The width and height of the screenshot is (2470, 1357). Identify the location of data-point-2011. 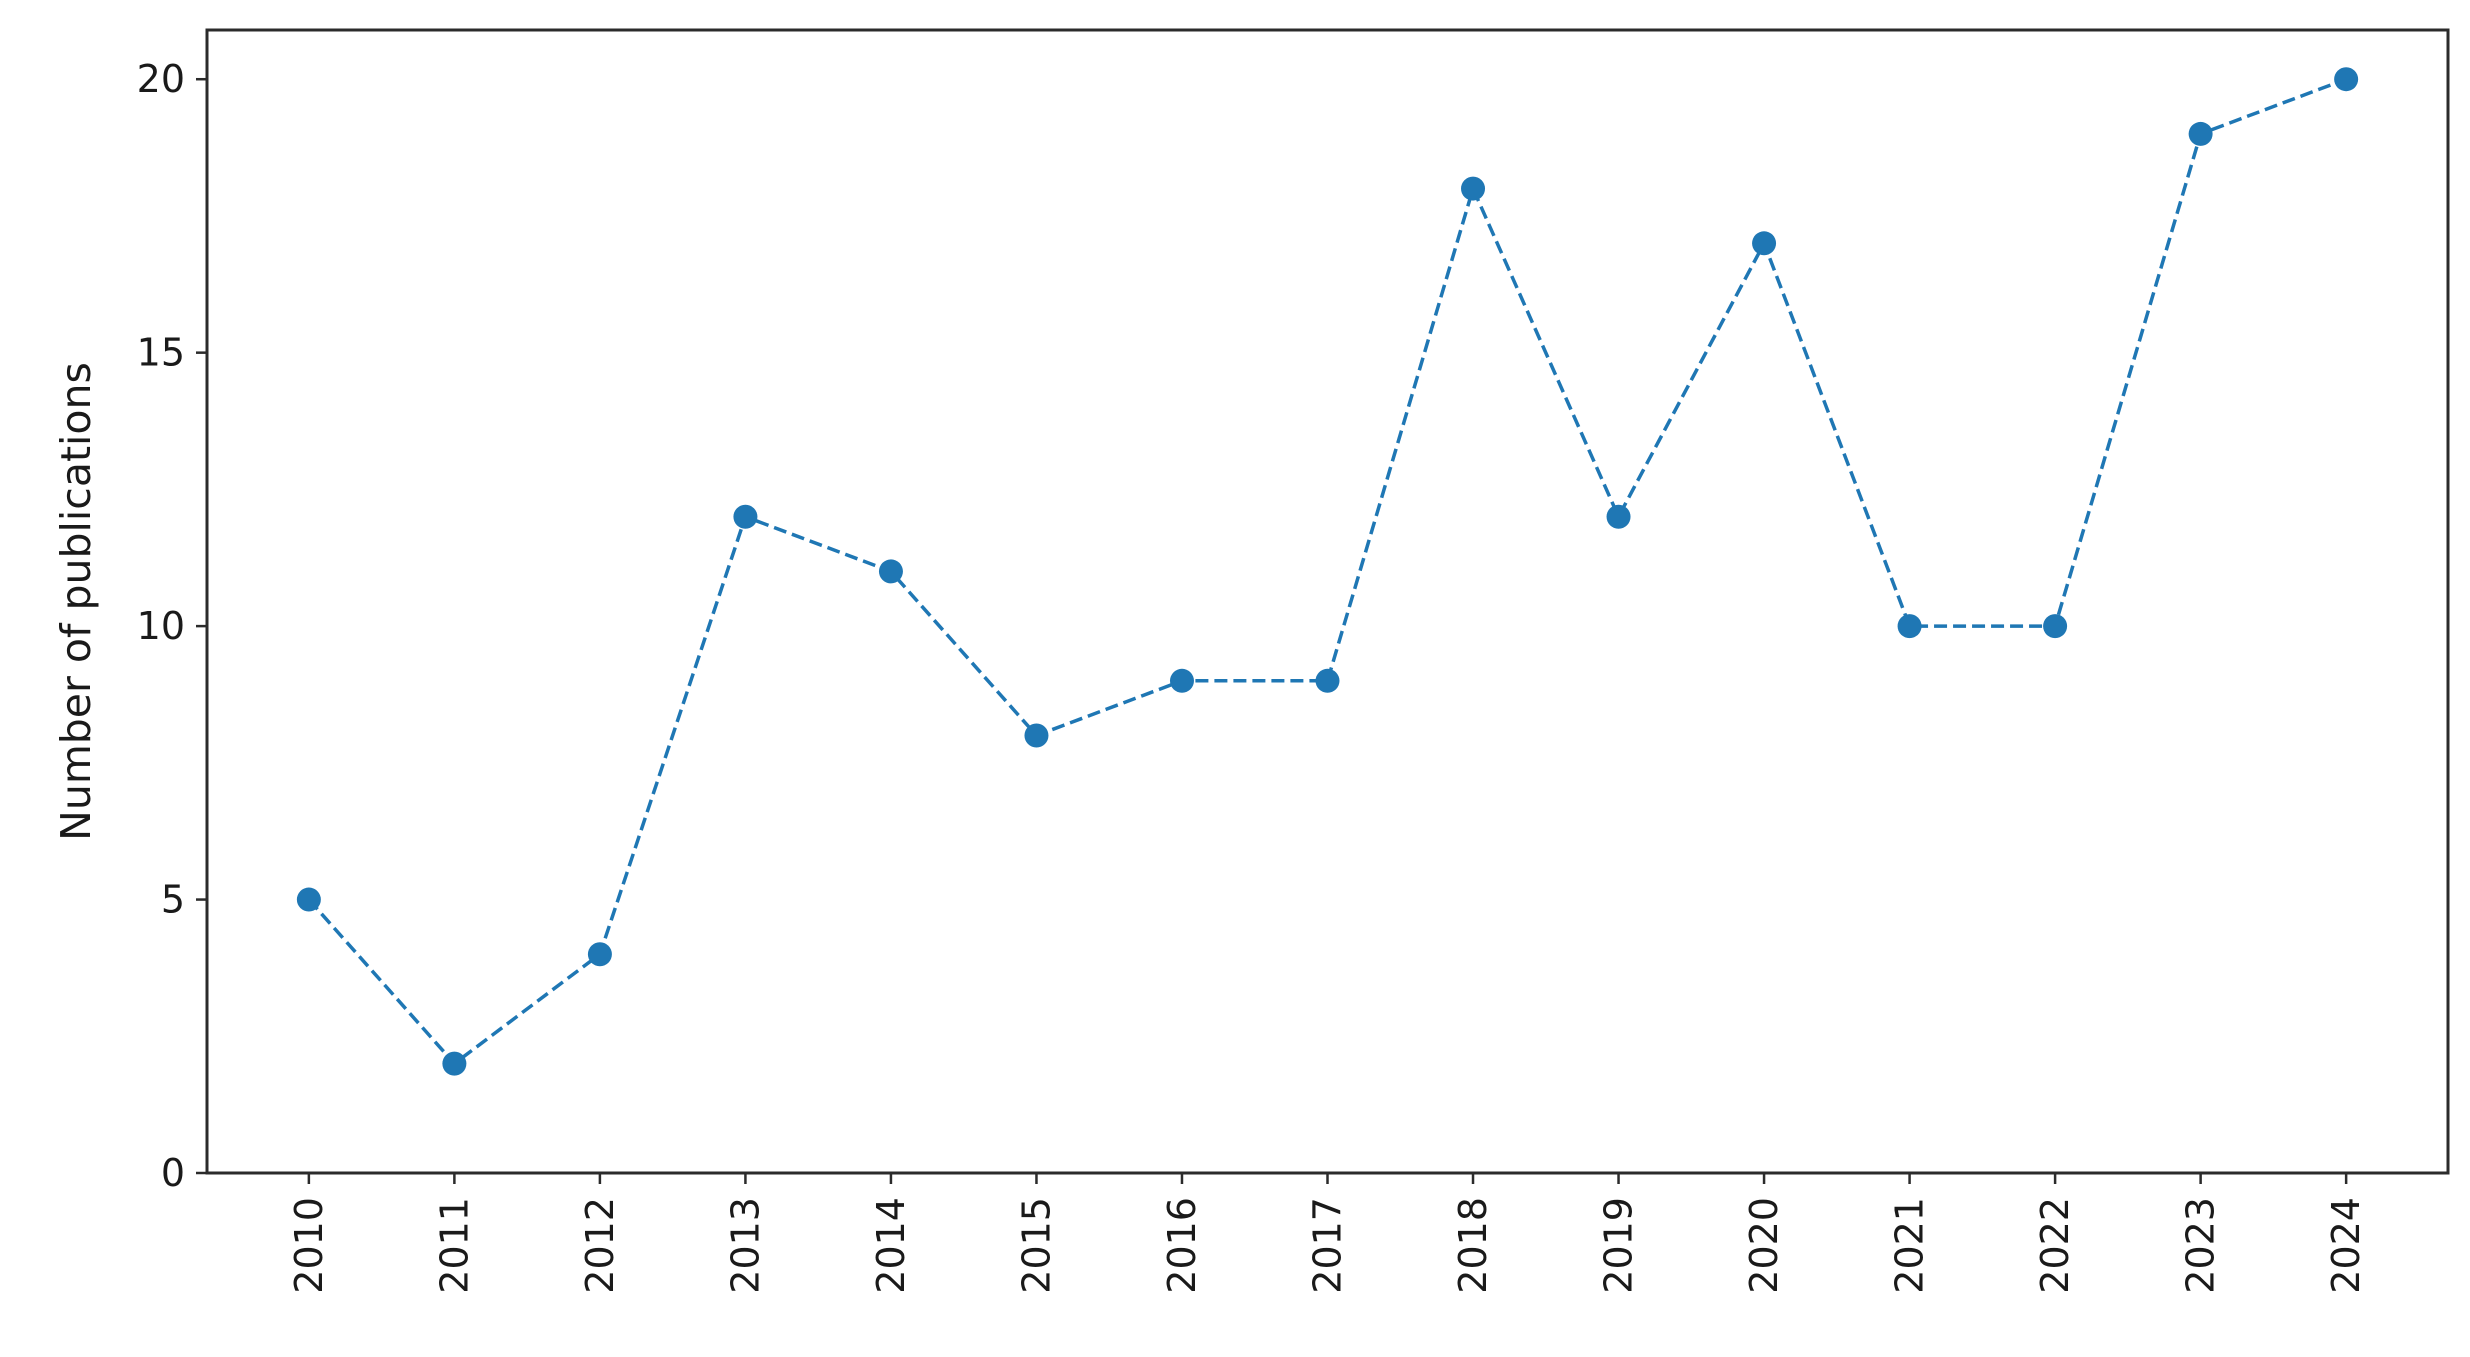
(454, 1063).